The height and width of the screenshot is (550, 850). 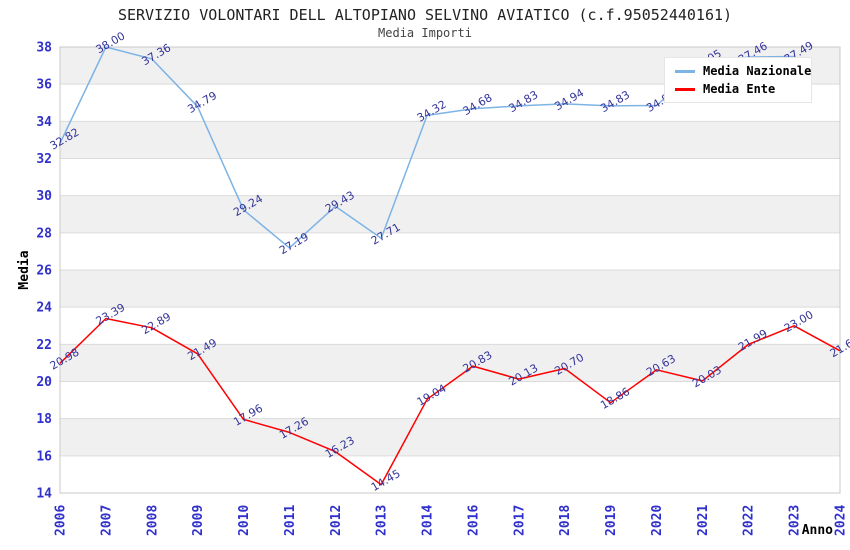 I want to click on legend-item-media-ente: Media Ente, so click(x=738, y=89).